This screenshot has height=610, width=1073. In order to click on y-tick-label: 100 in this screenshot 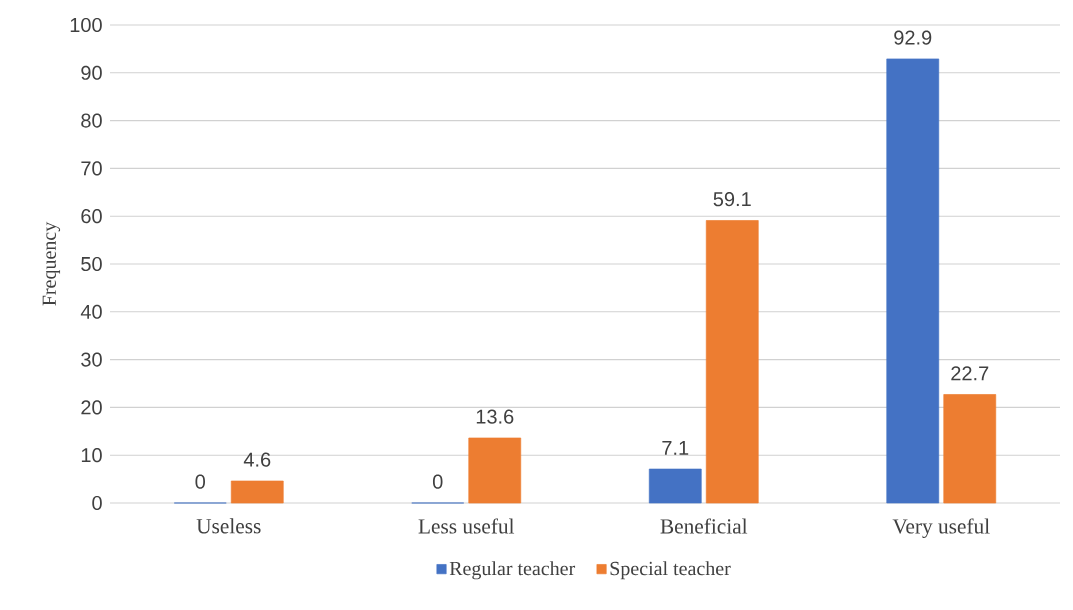, I will do `click(86, 25)`.